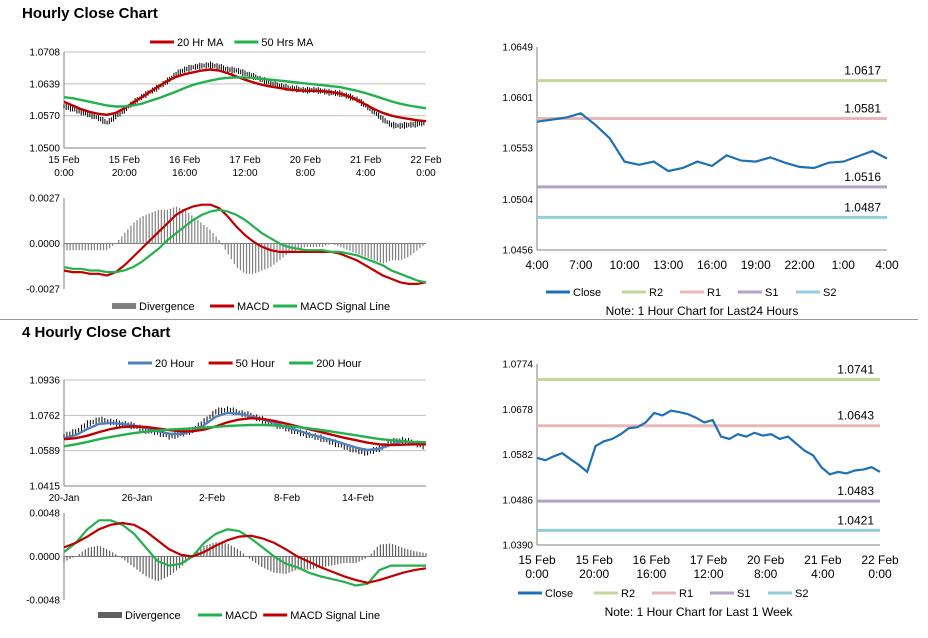 The image size is (928, 638). What do you see at coordinates (245, 160) in the screenshot?
I see `hourly-ma-xtick-date: 17 Feb` at bounding box center [245, 160].